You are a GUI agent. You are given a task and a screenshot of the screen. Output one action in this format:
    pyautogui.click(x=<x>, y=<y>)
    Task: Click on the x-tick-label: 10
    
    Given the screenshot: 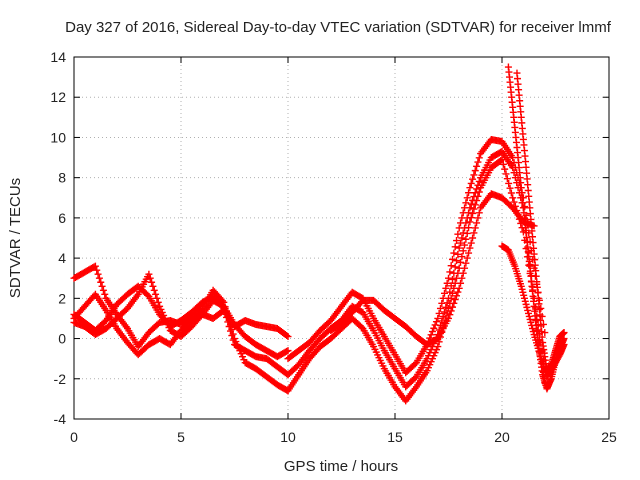 What is the action you would take?
    pyautogui.click(x=288, y=437)
    